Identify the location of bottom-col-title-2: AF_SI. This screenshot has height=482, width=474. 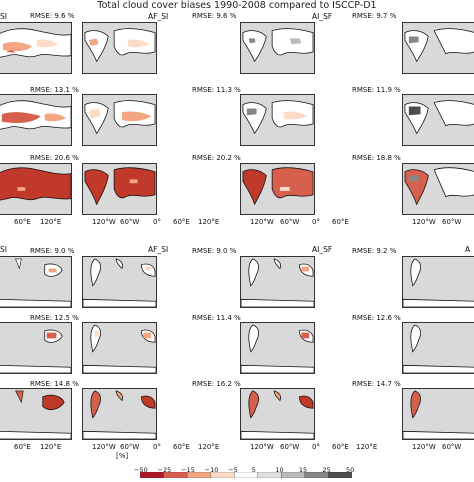
(158, 249).